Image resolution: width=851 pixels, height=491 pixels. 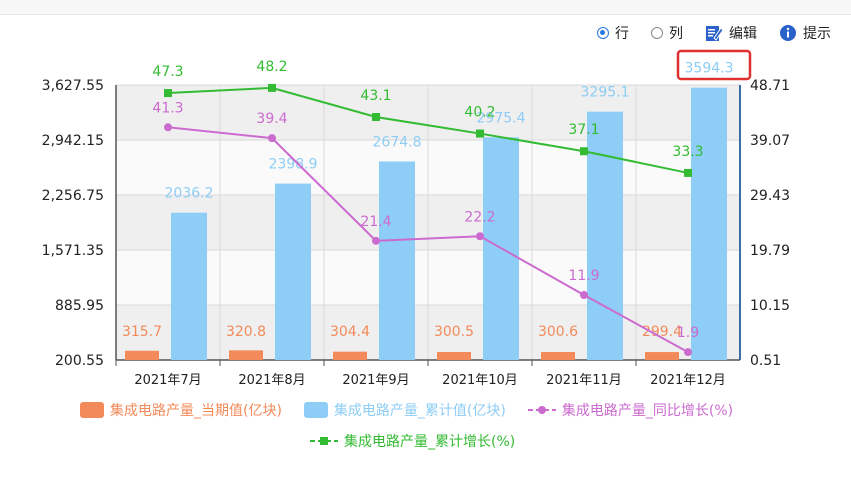 What do you see at coordinates (558, 332) in the screenshot?
I see `bar-current-label: 300.6` at bounding box center [558, 332].